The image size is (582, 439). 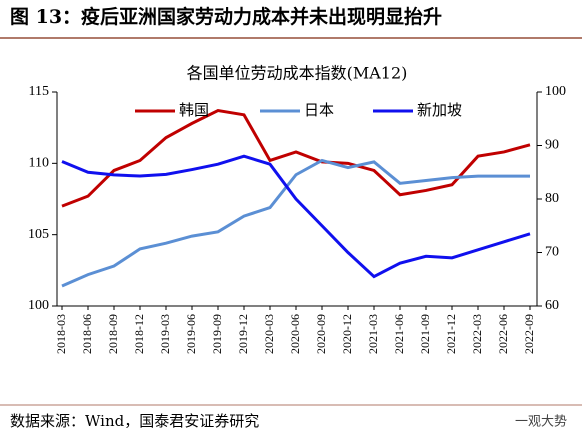 What do you see at coordinates (297, 73) in the screenshot?
I see `chart-title: 各国单位劳动成本指数(MA12)` at bounding box center [297, 73].